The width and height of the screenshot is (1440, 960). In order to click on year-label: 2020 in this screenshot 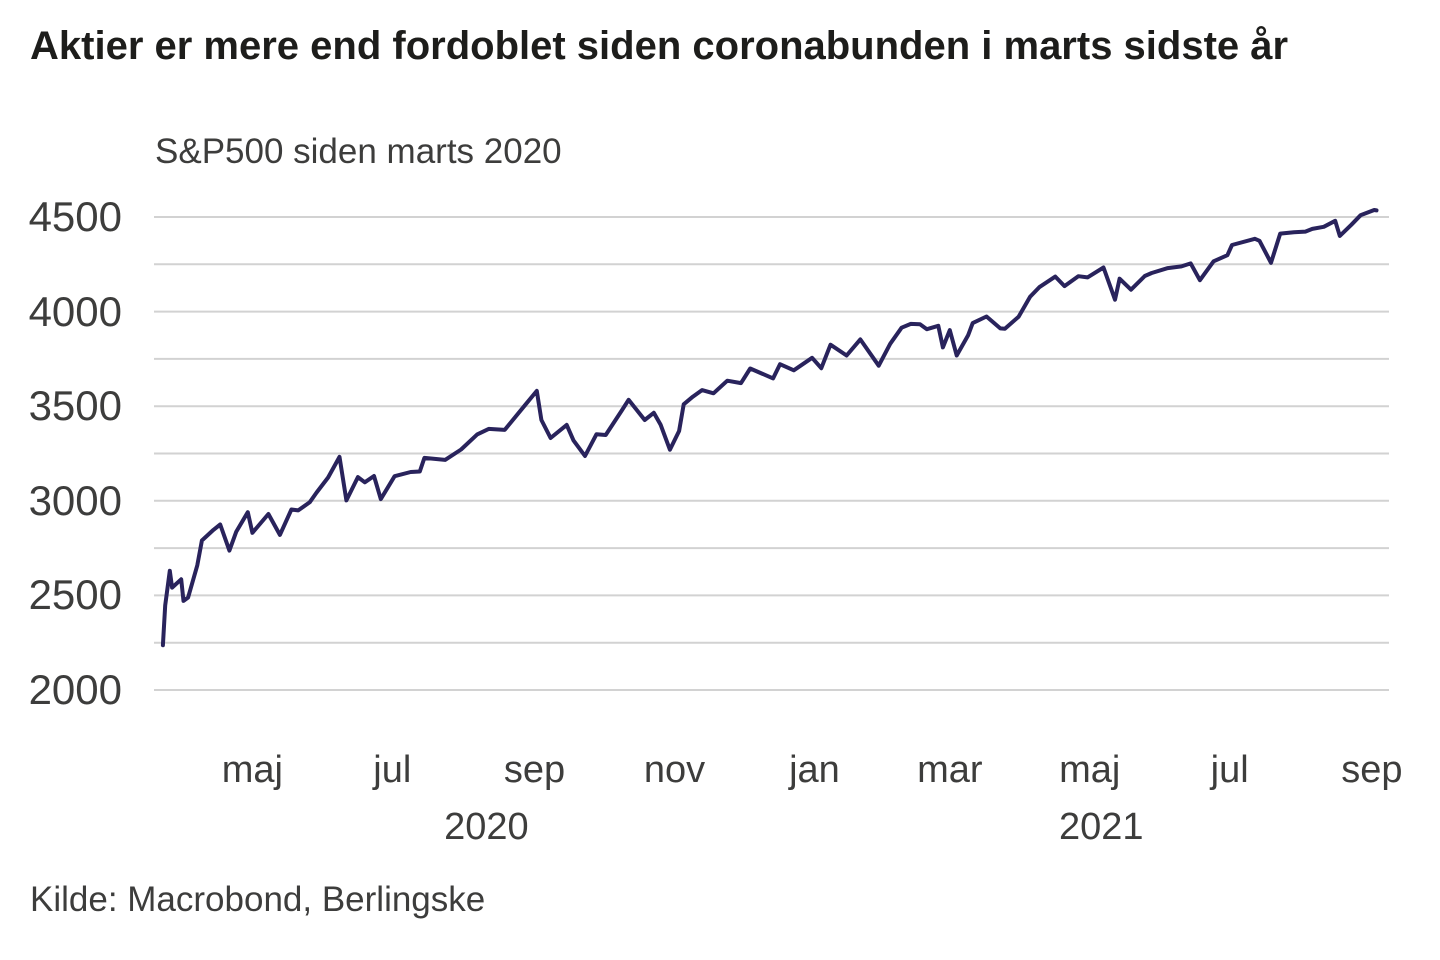, I will do `click(486, 827)`.